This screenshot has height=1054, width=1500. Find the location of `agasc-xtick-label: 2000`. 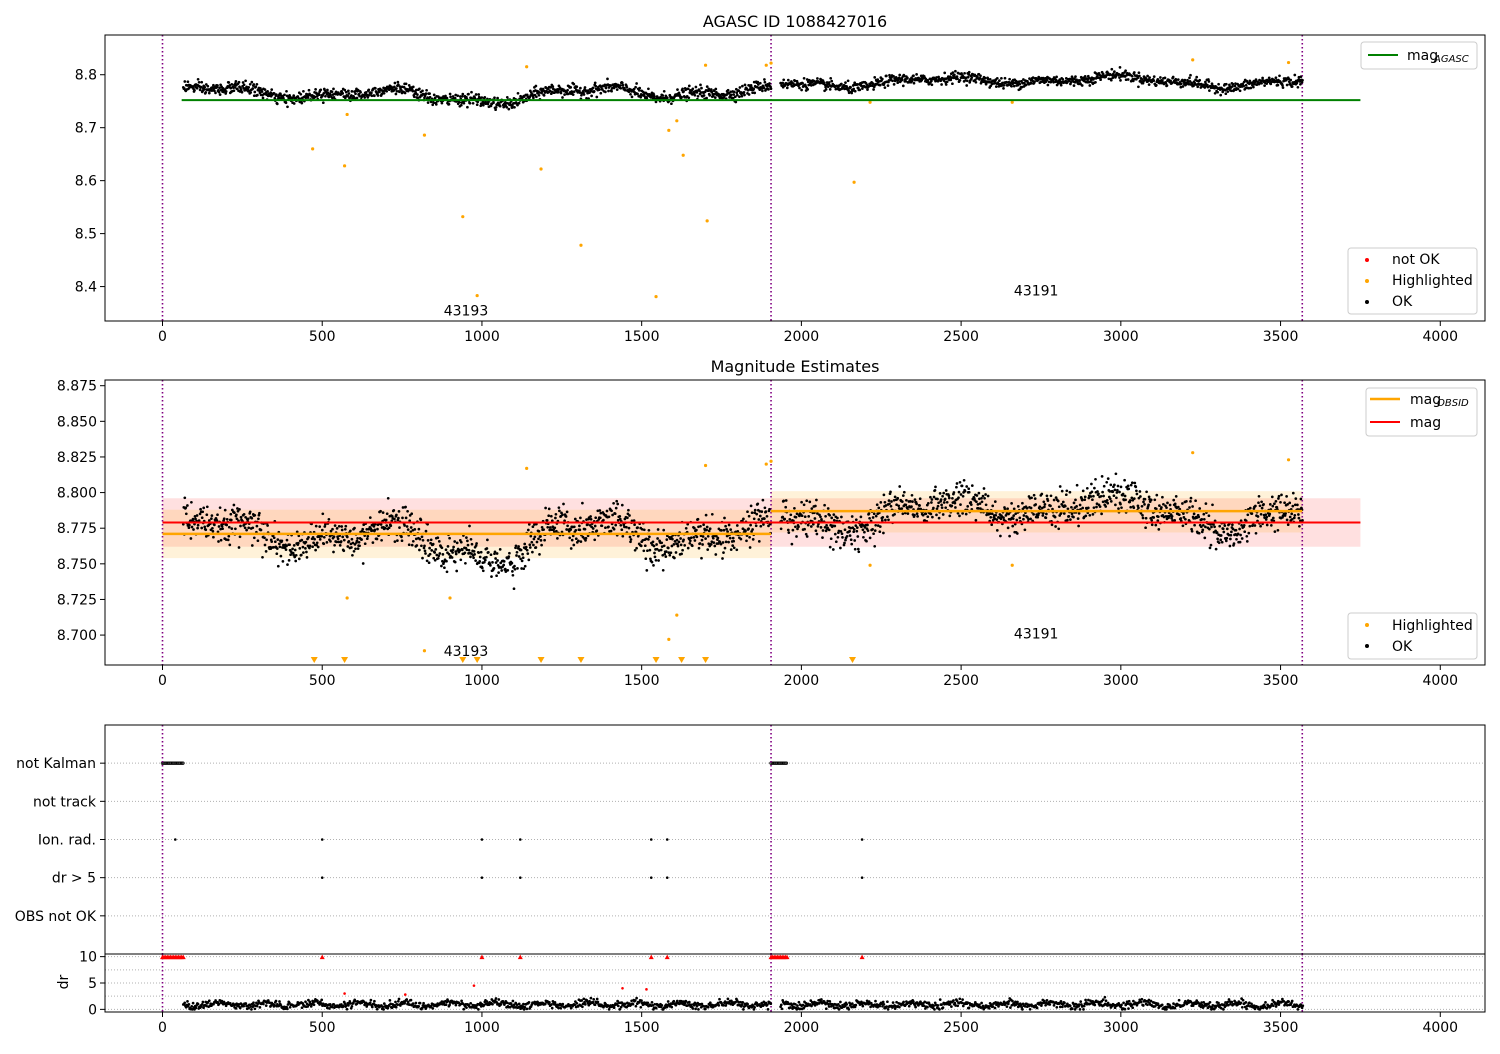

agasc-xtick-label: 2000 is located at coordinates (802, 337).